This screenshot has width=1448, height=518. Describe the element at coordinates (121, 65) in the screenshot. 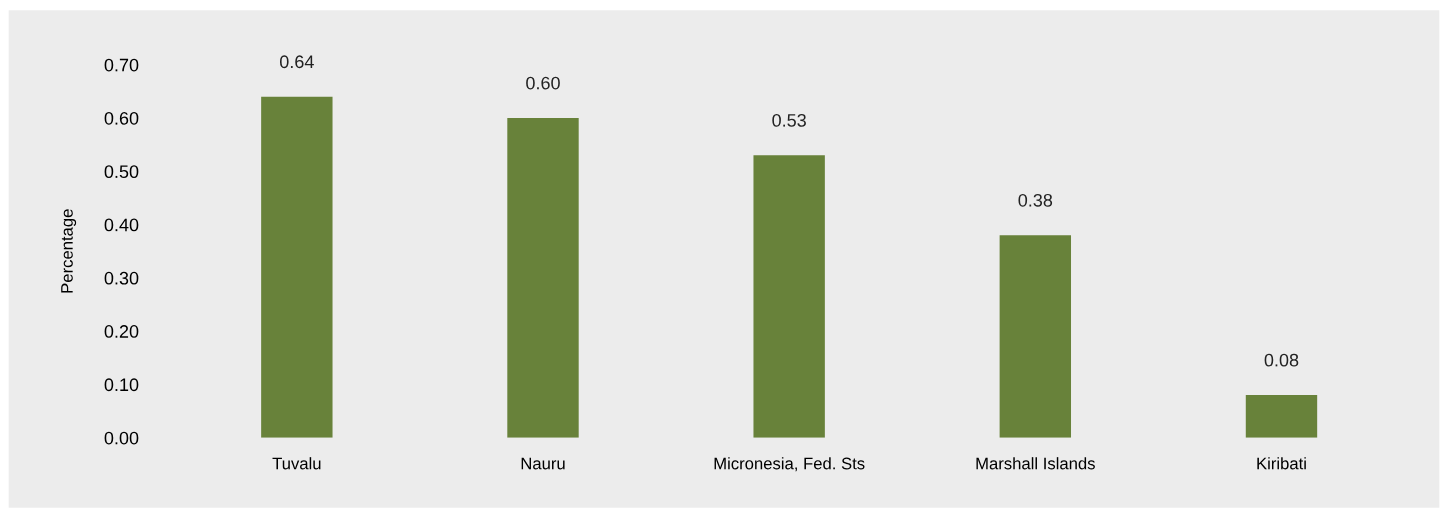

I see `y-tick-label: 0.70` at that location.